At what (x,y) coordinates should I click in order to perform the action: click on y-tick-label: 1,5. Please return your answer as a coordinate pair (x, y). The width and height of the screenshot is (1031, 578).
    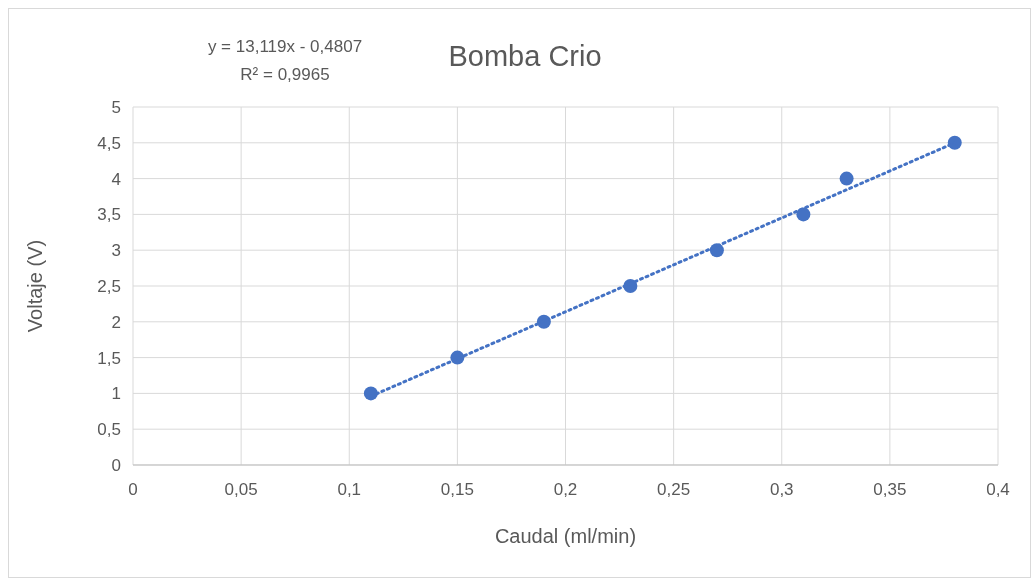
    Looking at the image, I should click on (109, 358).